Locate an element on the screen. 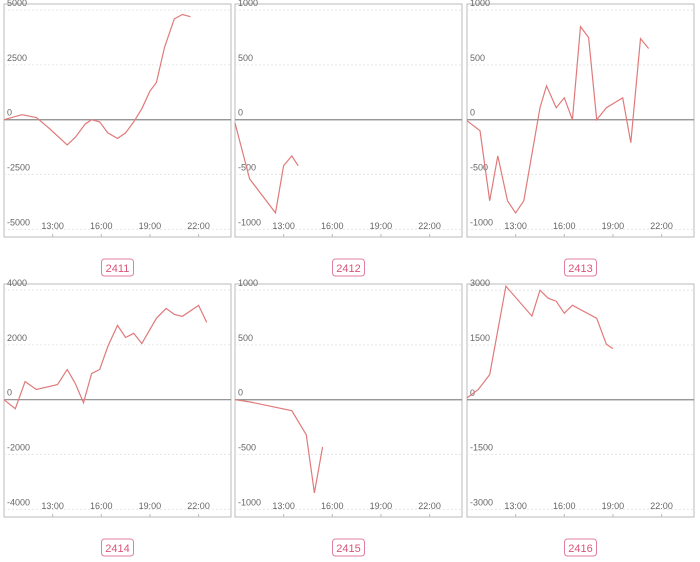 The height and width of the screenshot is (562, 700). y-tick-label: 2000 is located at coordinates (17, 338).